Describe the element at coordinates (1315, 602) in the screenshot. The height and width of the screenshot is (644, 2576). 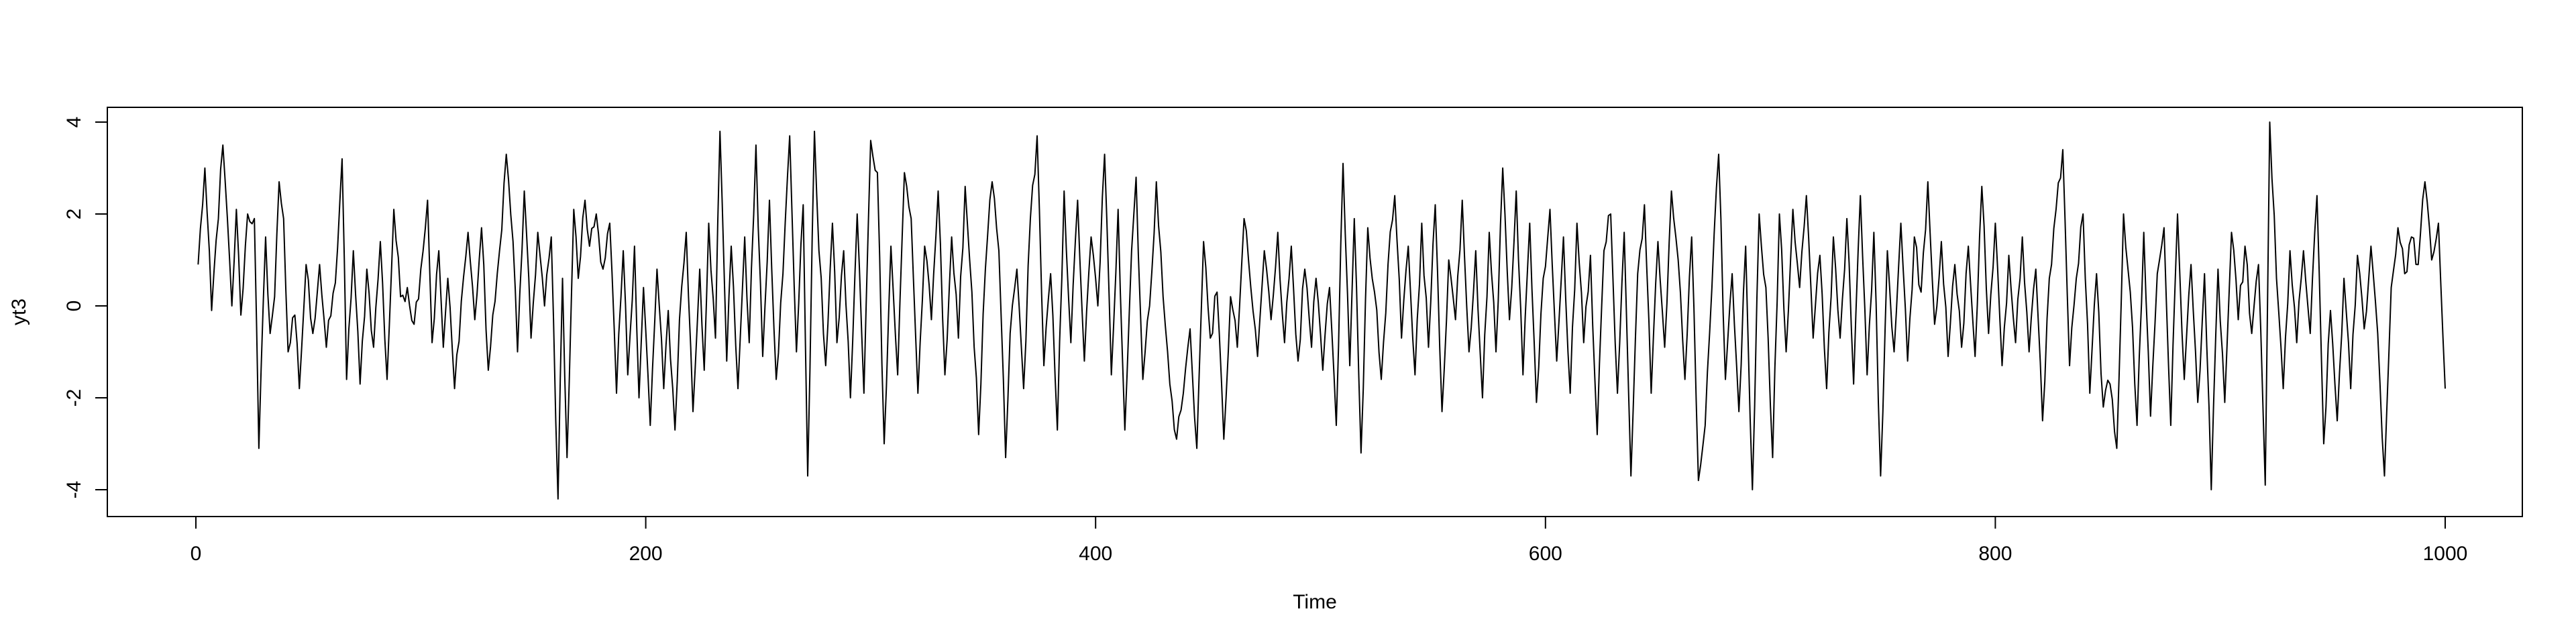
I see `x-axis-label: Time` at that location.